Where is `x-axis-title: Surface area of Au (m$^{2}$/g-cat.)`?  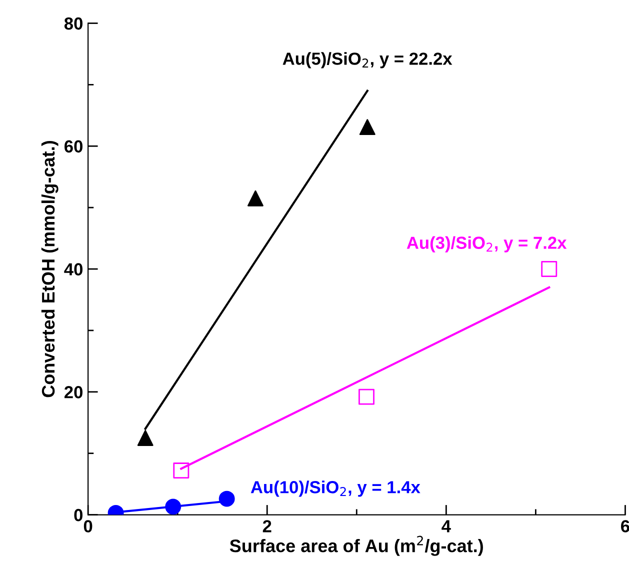 x-axis-title: Surface area of Au (m$^{2}$/g-cat.) is located at coordinates (356, 546).